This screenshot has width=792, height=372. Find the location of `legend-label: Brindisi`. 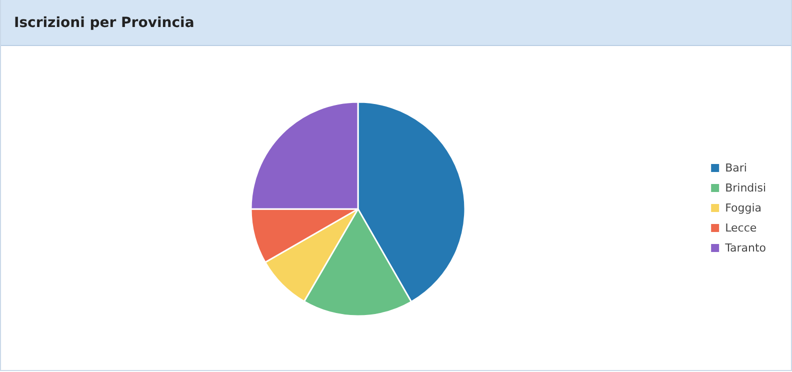

legend-label: Brindisi is located at coordinates (745, 188).